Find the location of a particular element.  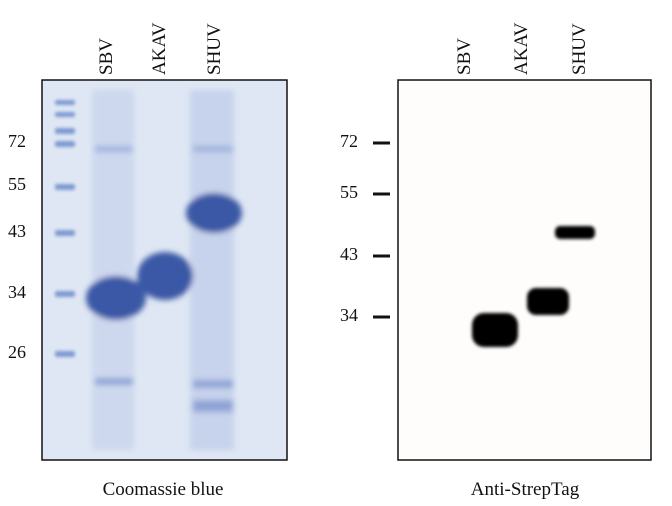

caption: Coomassie blue is located at coordinates (163, 489).